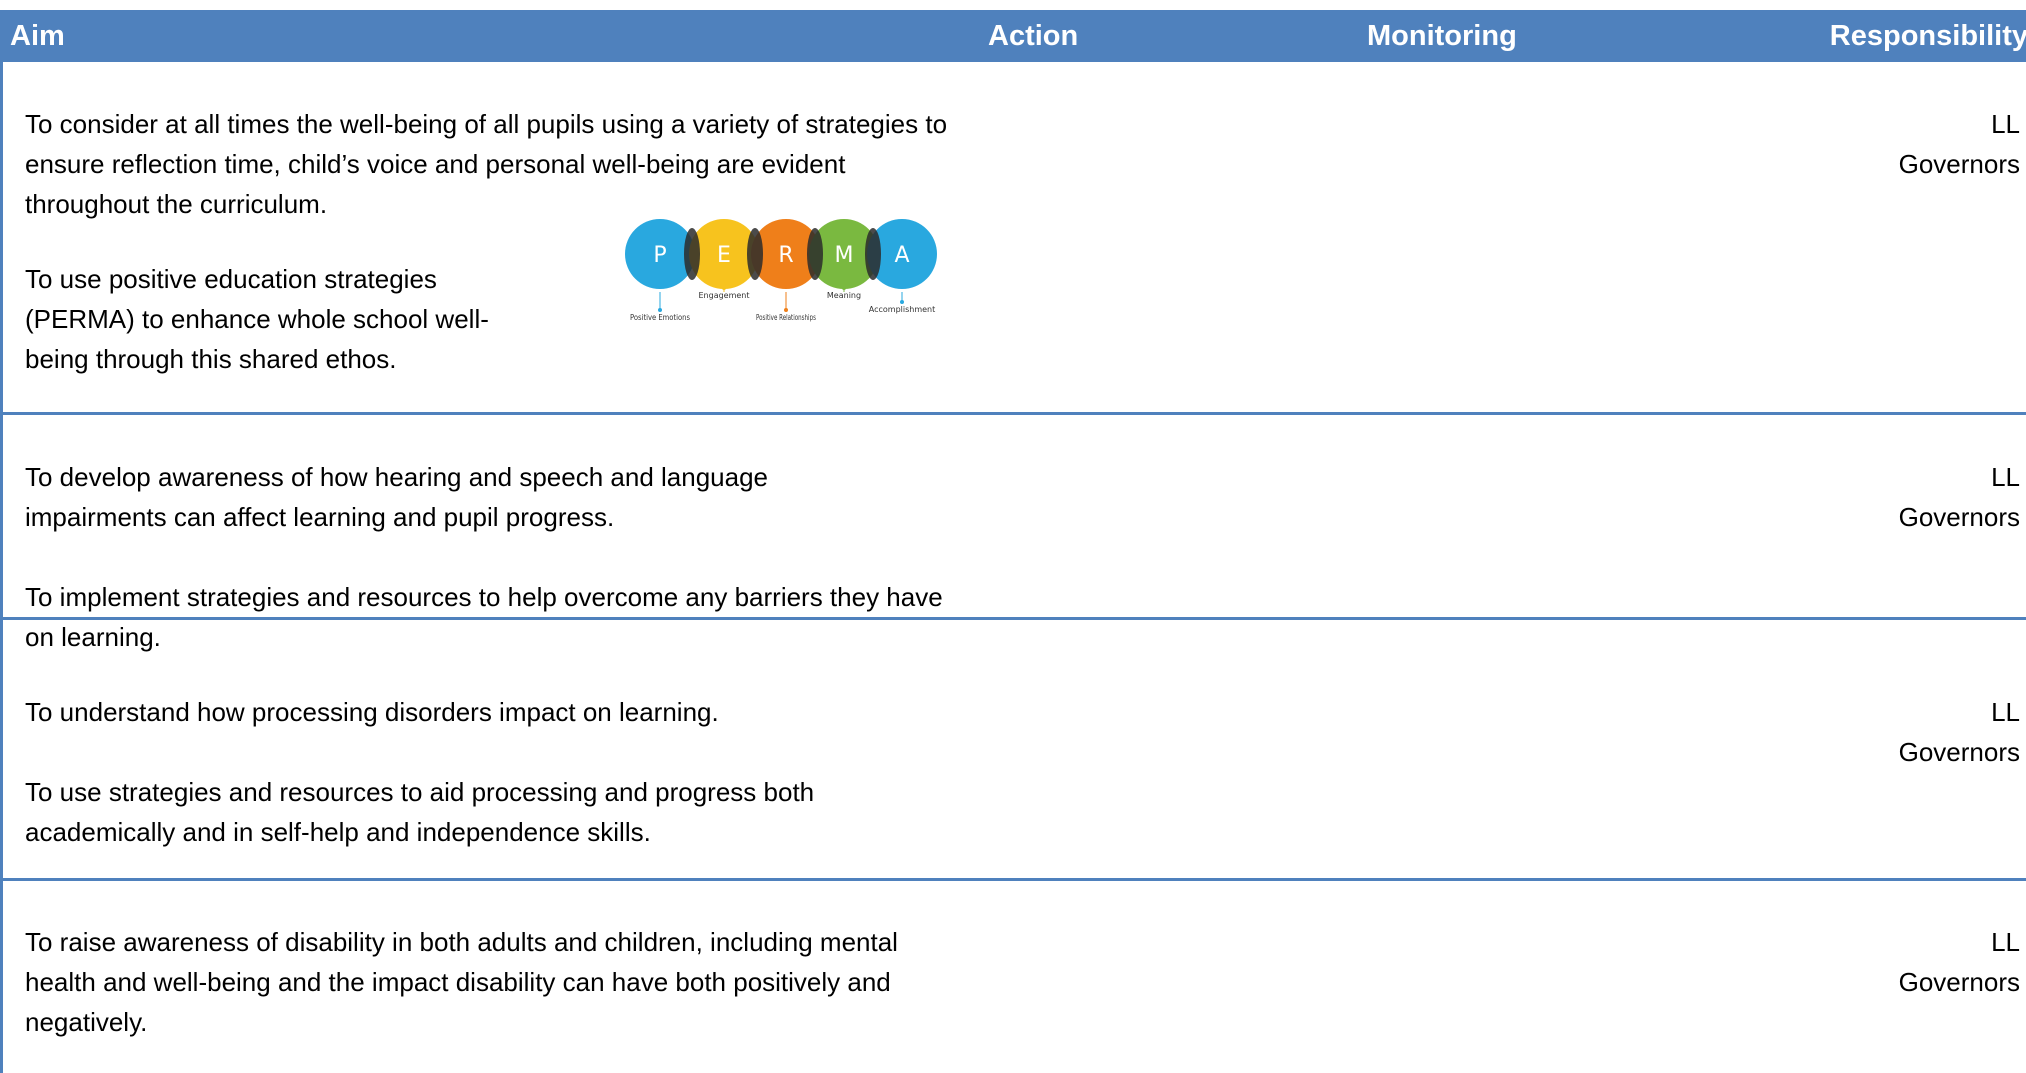  What do you see at coordinates (1033, 36) in the screenshot?
I see `header-cell: Action` at bounding box center [1033, 36].